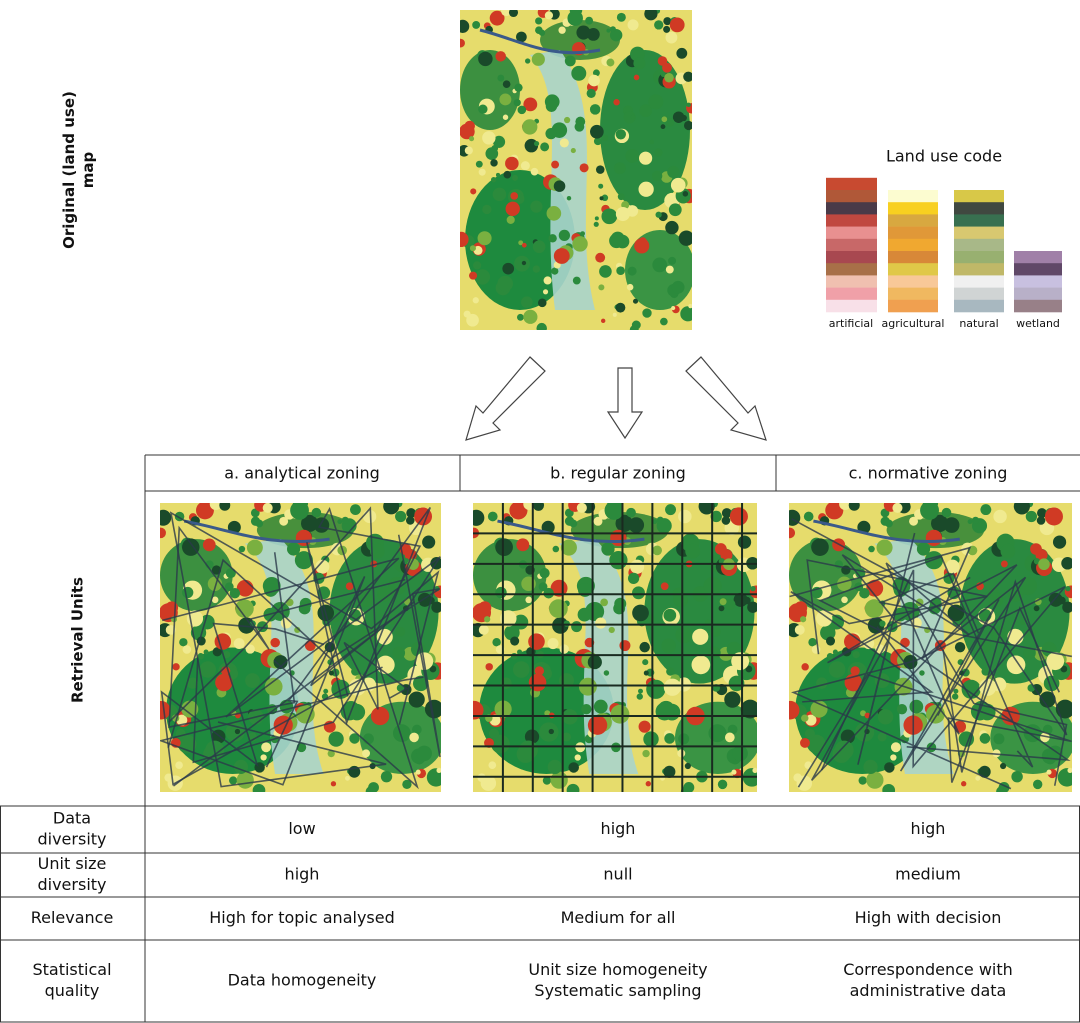 This screenshot has height=1023, width=1080. What do you see at coordinates (71, 884) in the screenshot?
I see `row-label: diversity` at bounding box center [71, 884].